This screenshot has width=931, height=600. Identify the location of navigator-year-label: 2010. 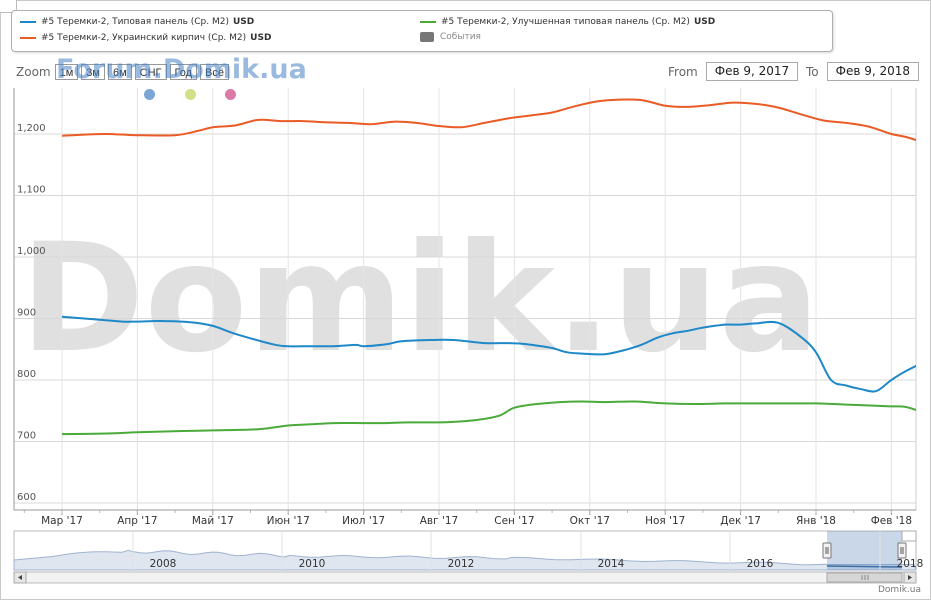
(312, 564).